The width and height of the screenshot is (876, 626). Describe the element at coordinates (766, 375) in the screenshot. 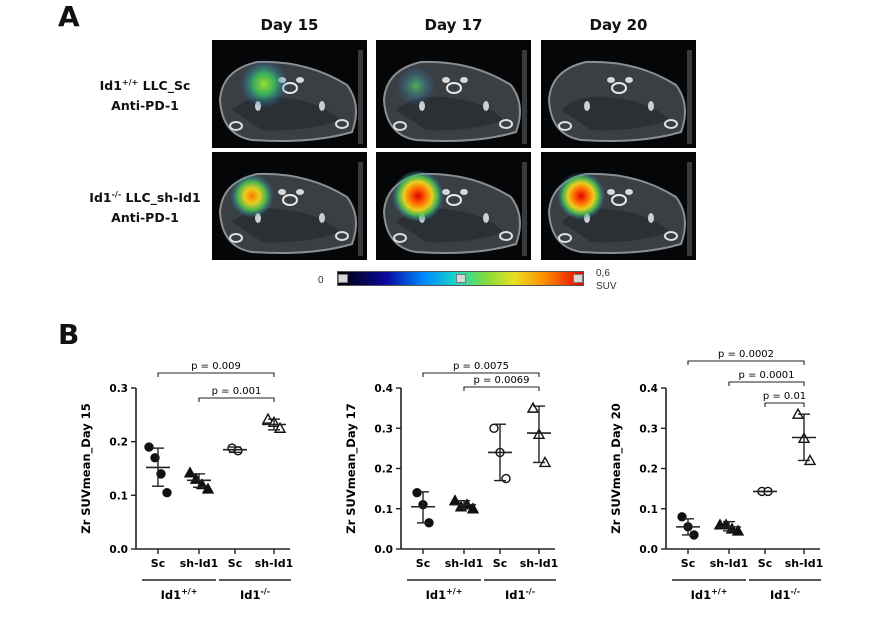

I see `p-value-label: p = 0.0001` at that location.